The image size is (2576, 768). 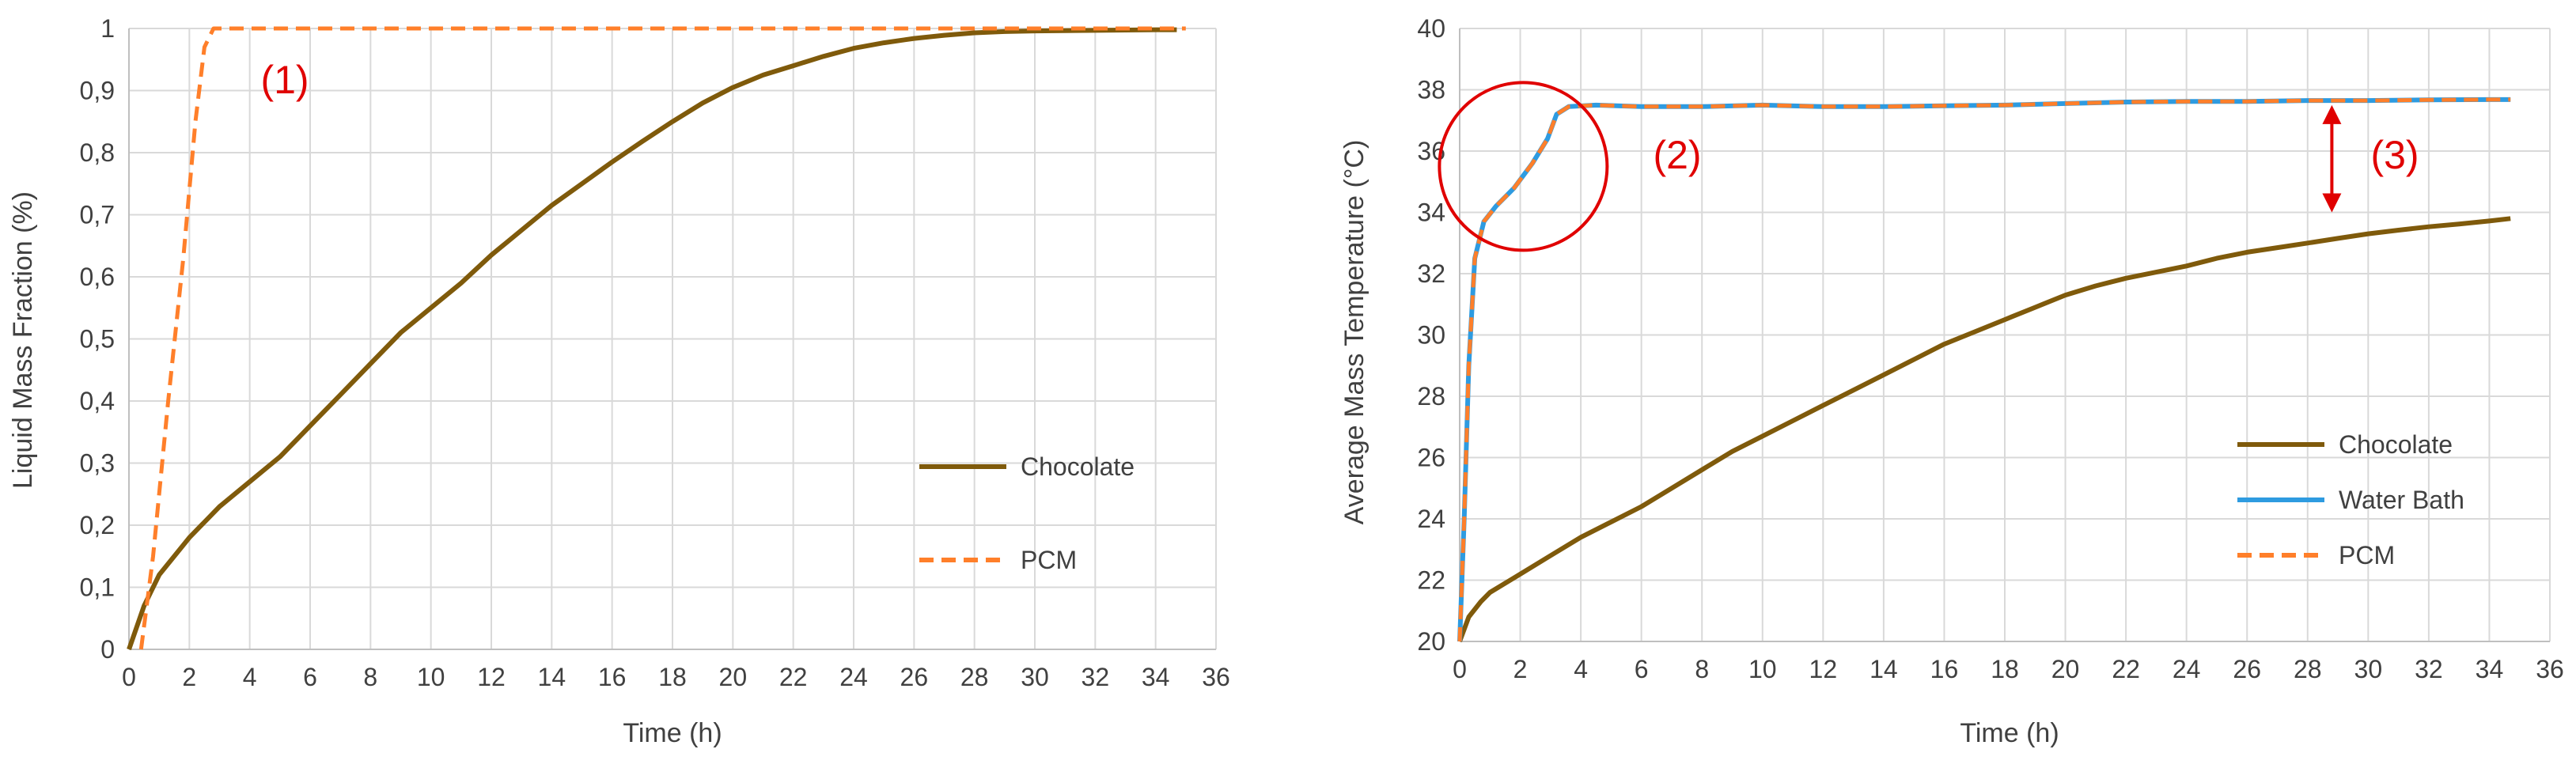 What do you see at coordinates (97, 152) in the screenshot?
I see `y-tick-label: 0,8` at bounding box center [97, 152].